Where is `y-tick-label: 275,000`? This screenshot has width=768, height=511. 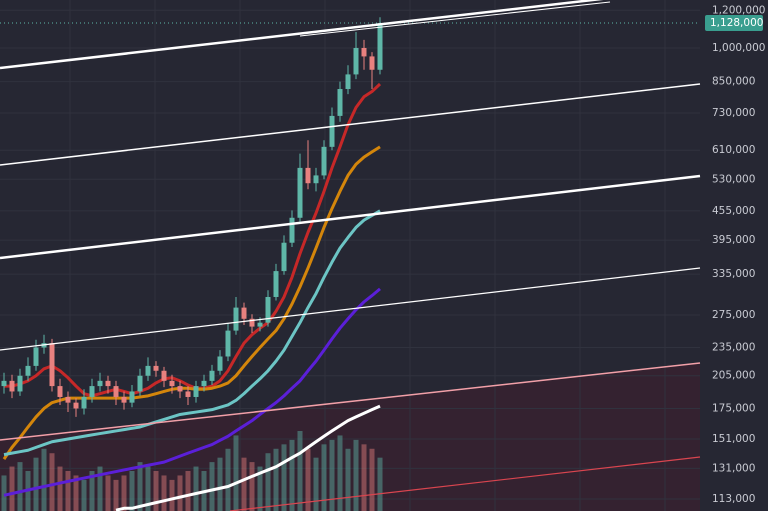
y-tick-label: 275,000 is located at coordinates (733, 315).